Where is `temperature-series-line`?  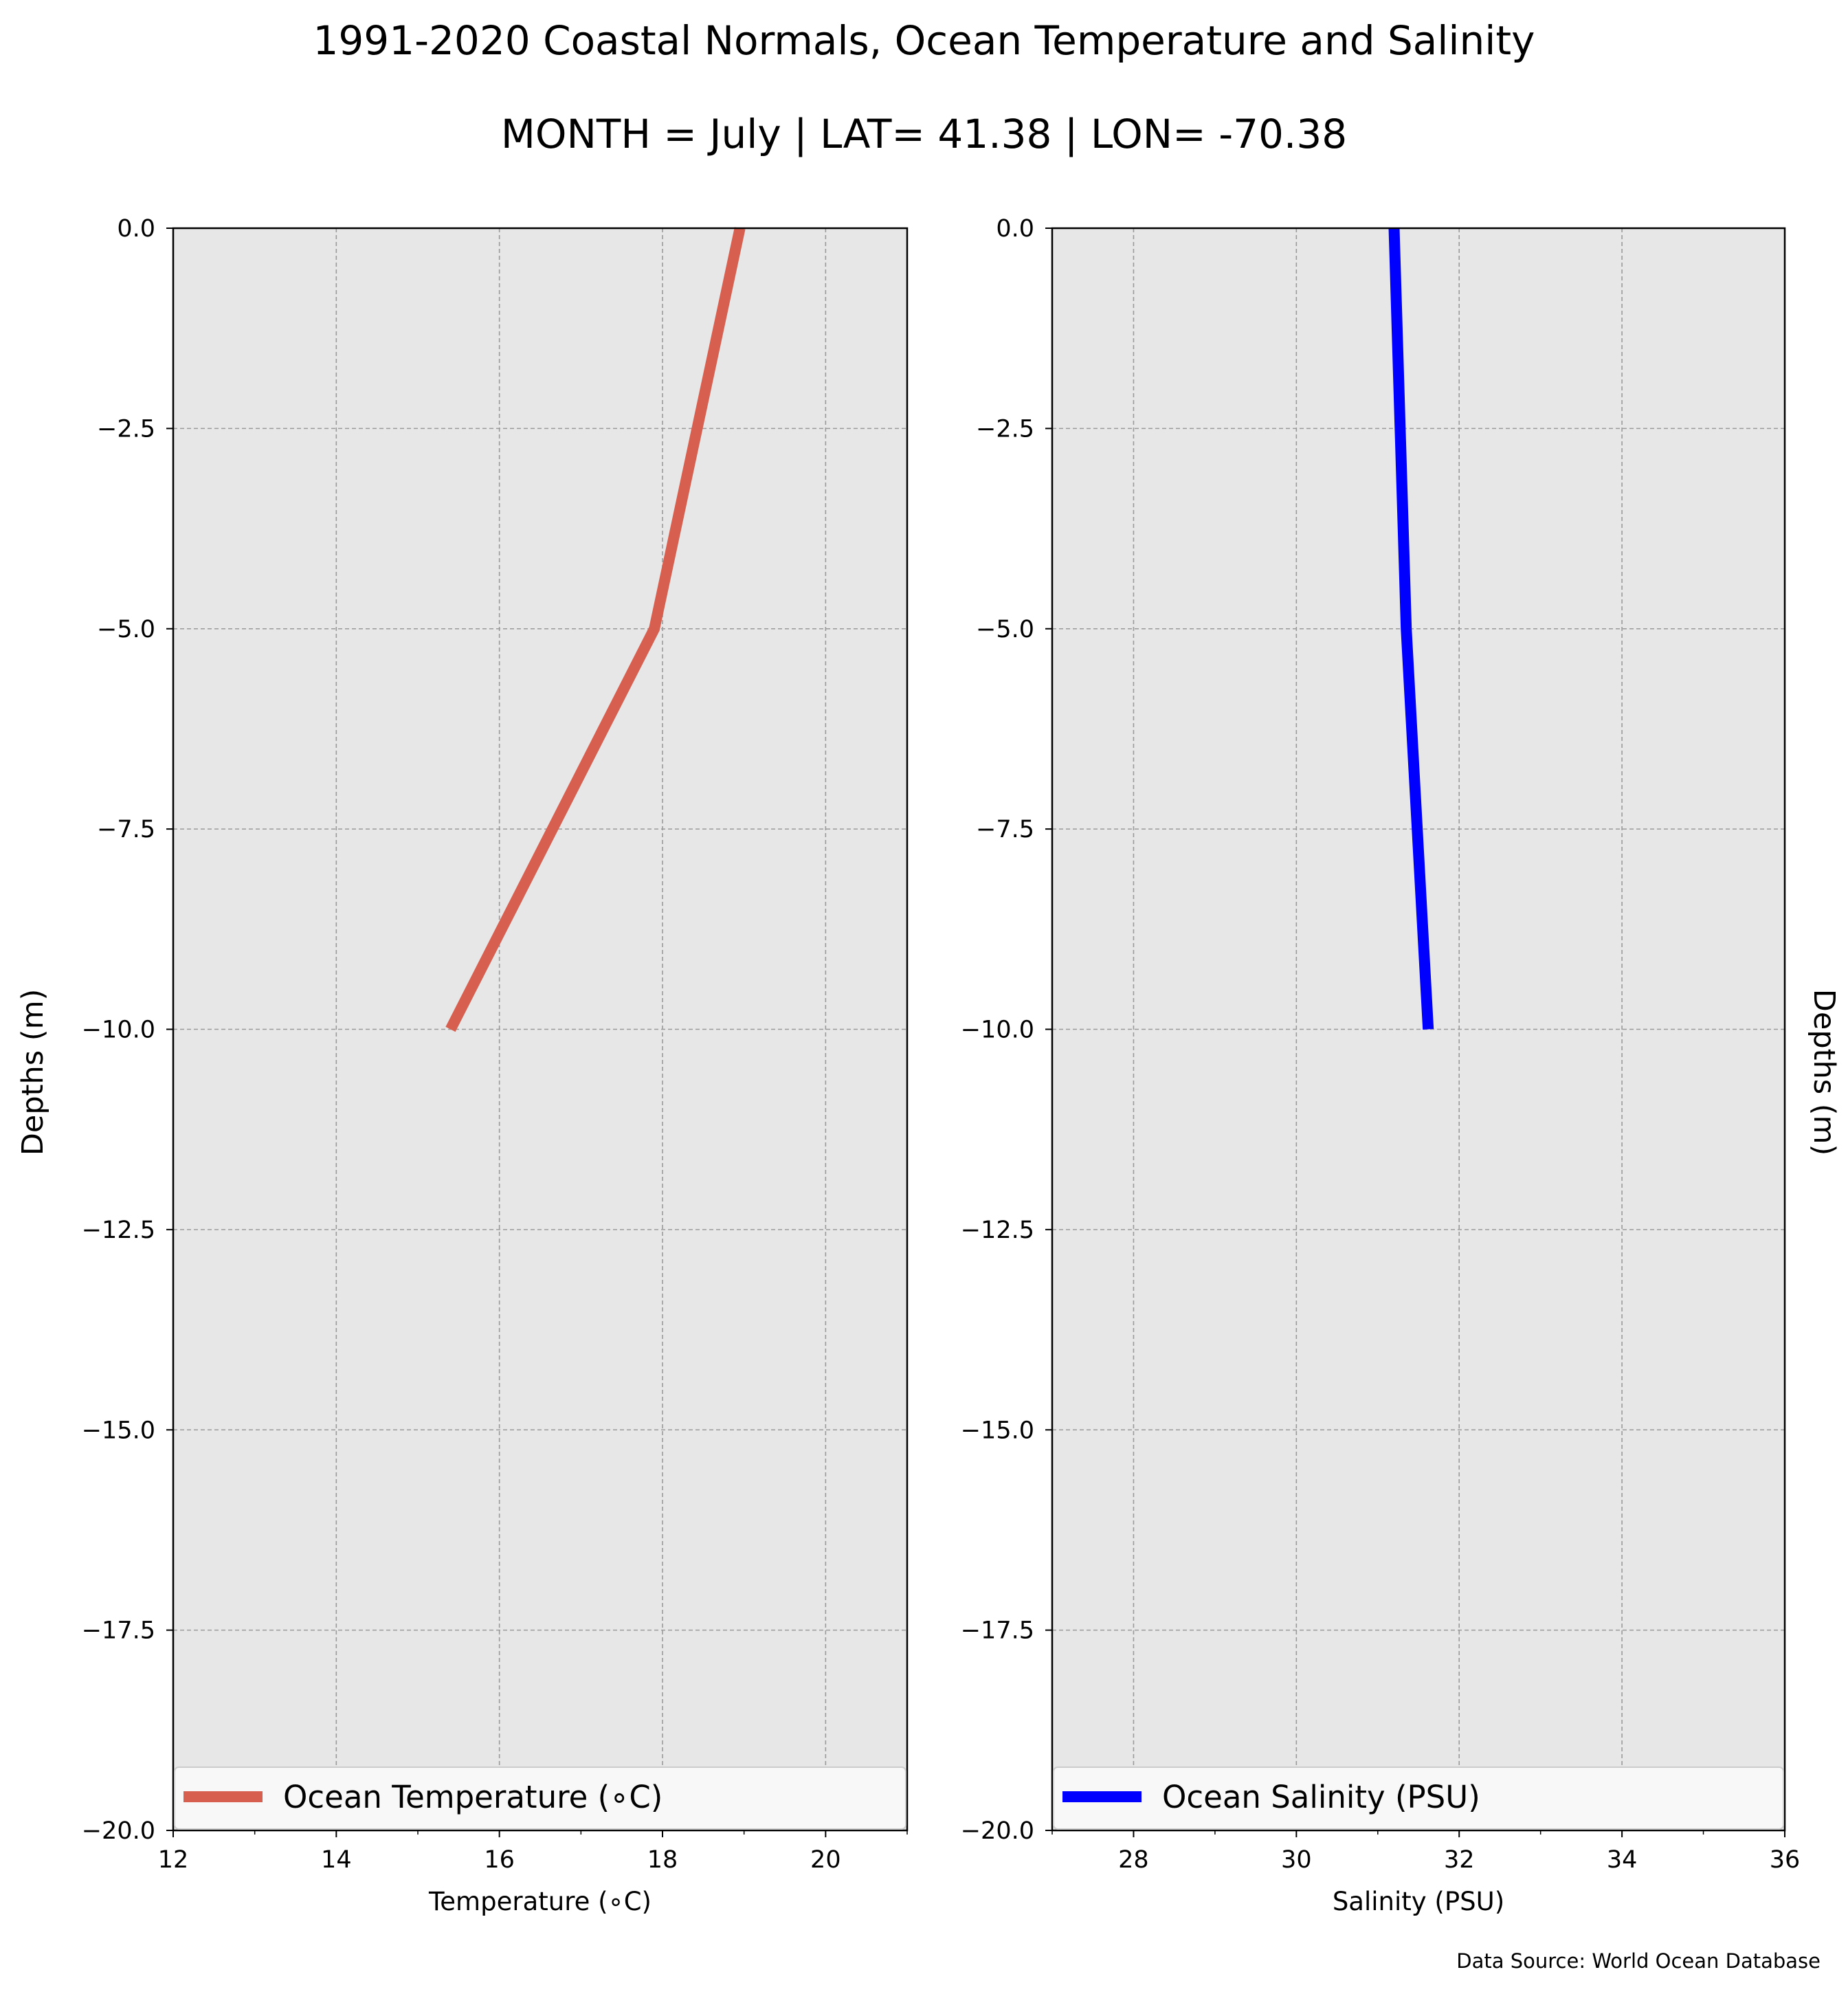
temperature-series-line is located at coordinates (595, 629).